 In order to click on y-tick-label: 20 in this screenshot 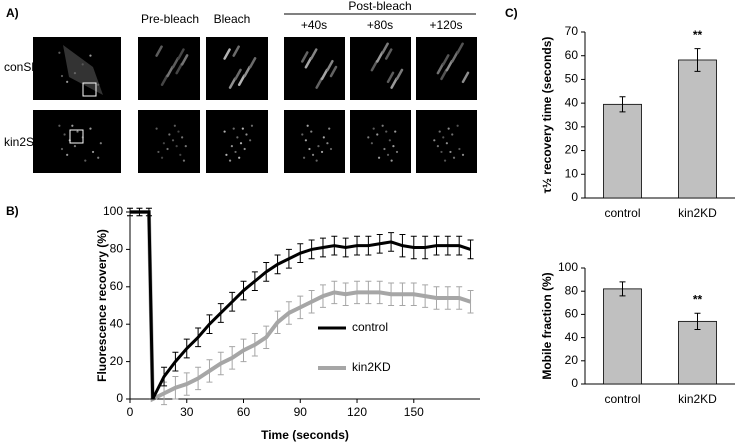, I will do `click(572, 150)`.